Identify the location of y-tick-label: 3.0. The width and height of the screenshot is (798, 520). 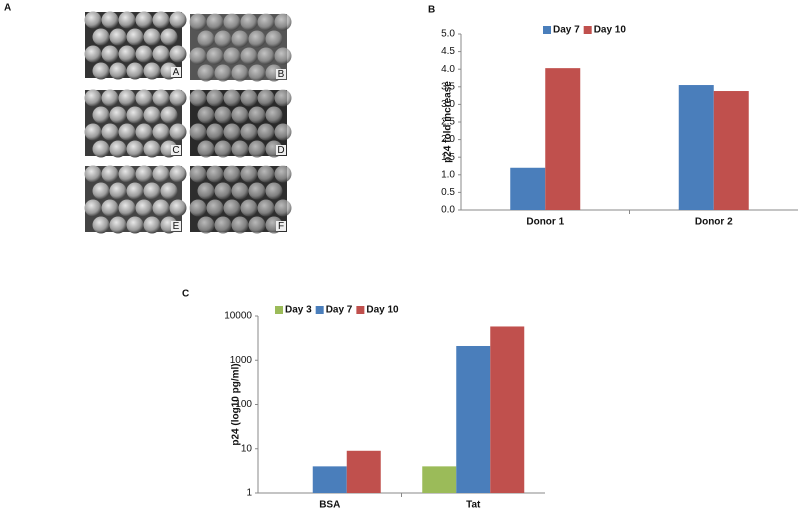
(448, 104).